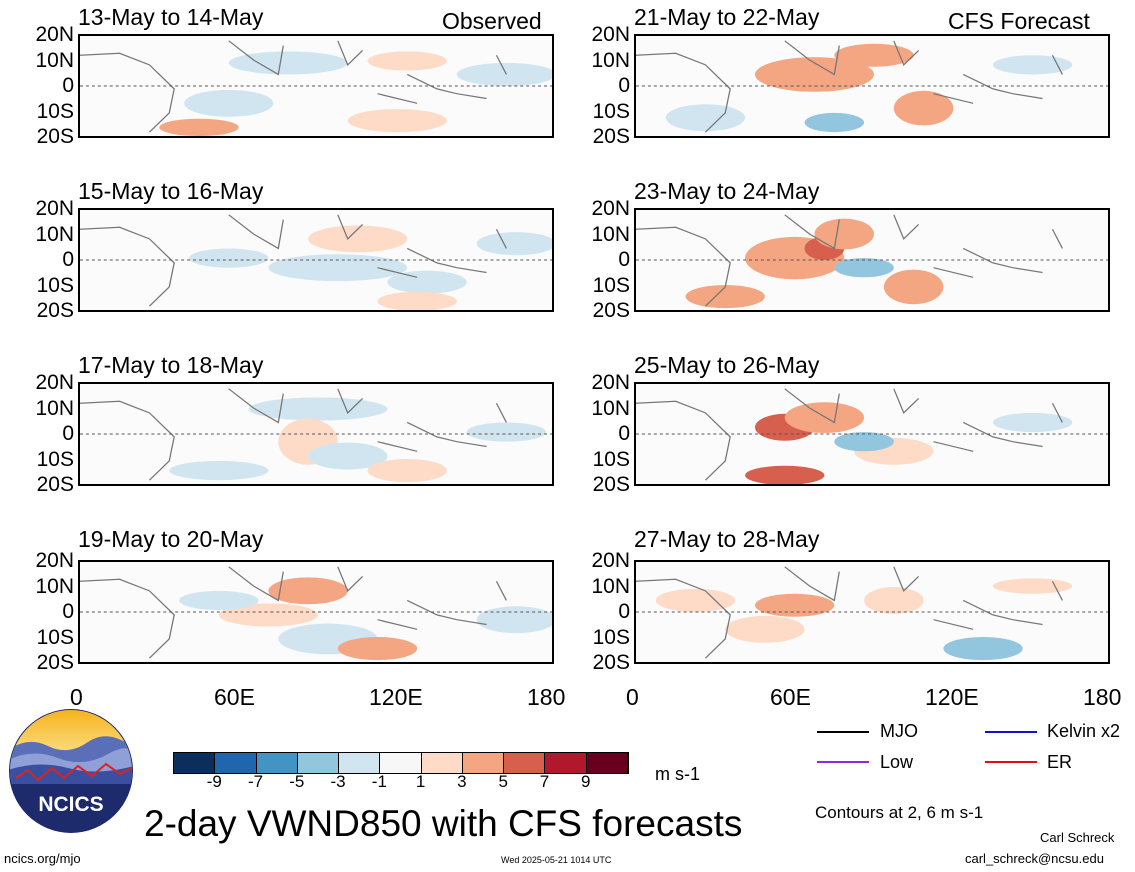  Describe the element at coordinates (214, 781) in the screenshot. I see `colorbar-tick-label: -9` at that location.